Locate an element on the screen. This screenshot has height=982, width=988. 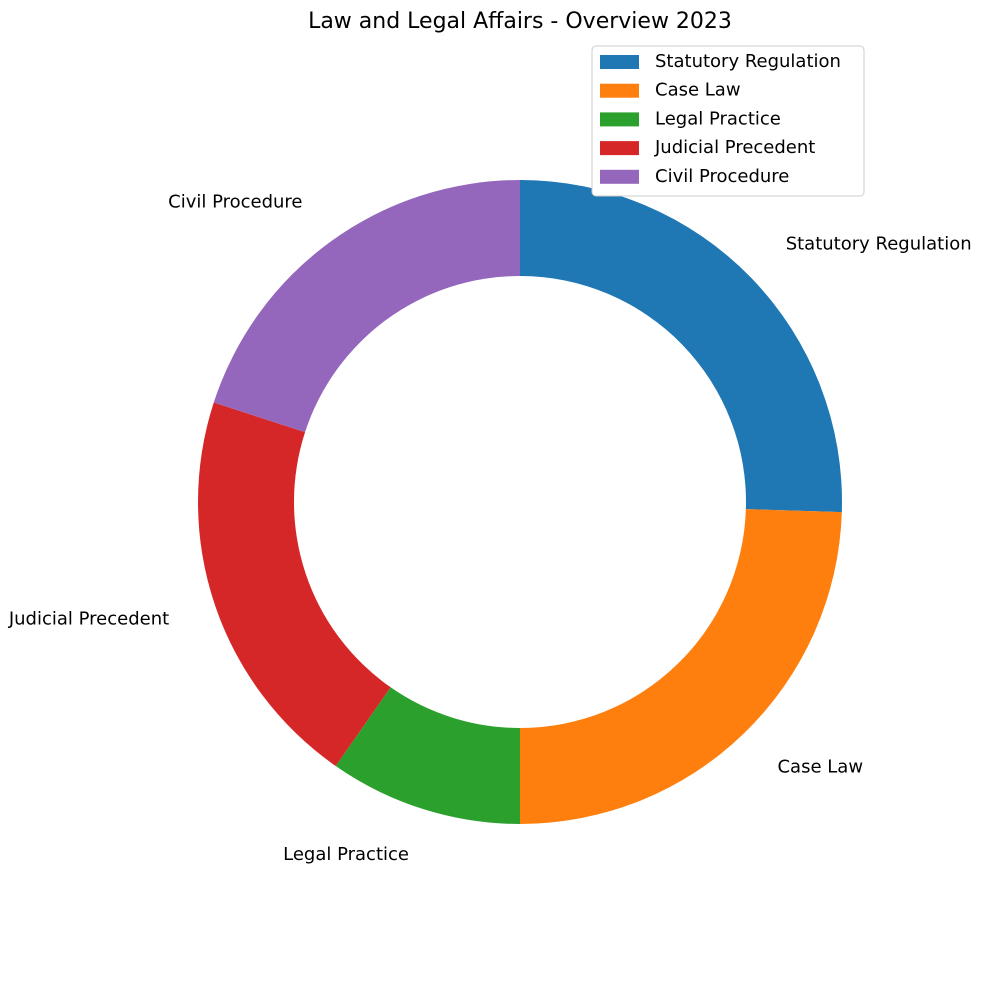
legend-swatch-statutory-regulation is located at coordinates (619, 62).